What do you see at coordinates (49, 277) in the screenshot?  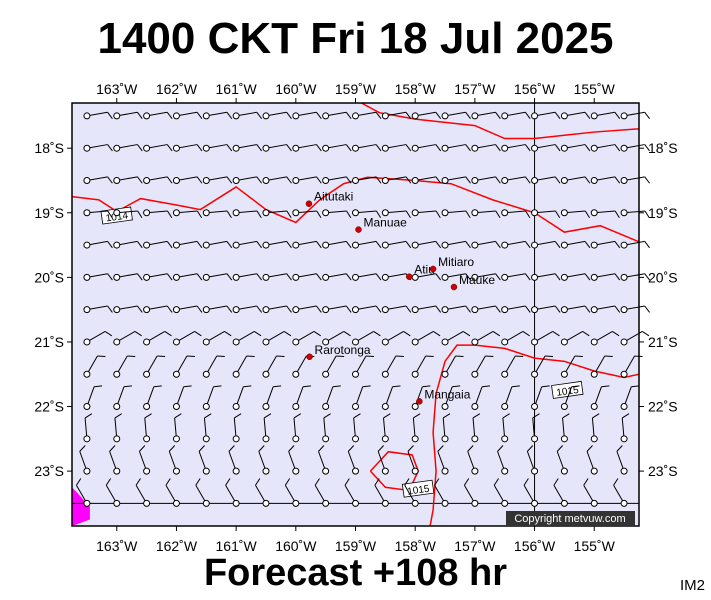 I see `lat-tick-label-left: 20˚S` at bounding box center [49, 277].